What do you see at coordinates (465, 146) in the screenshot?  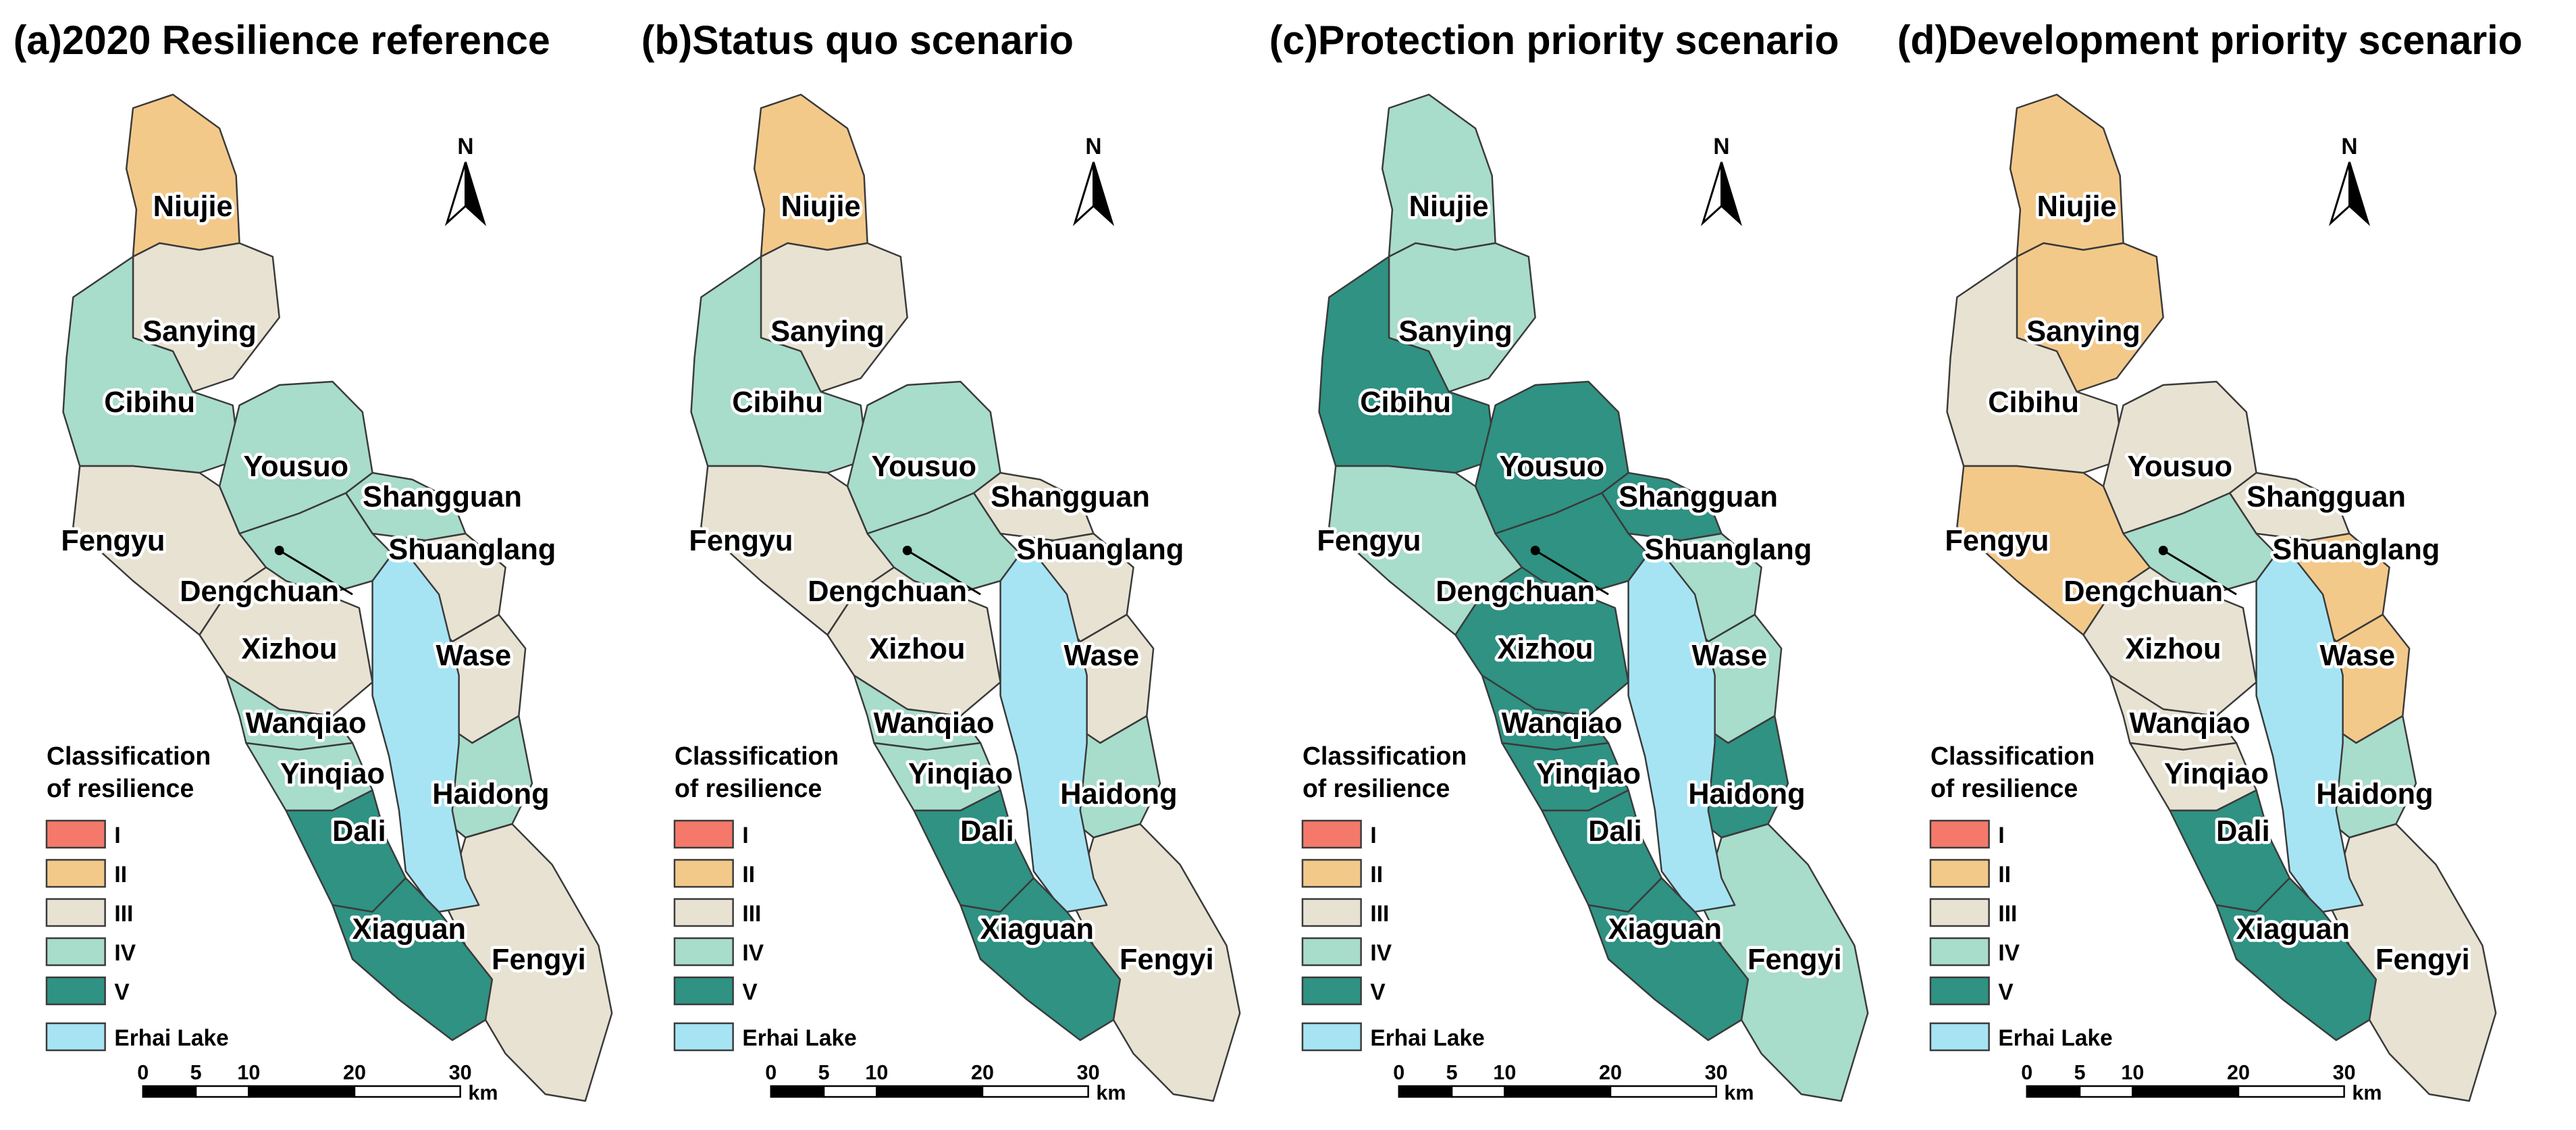 I see `north-label: N` at bounding box center [465, 146].